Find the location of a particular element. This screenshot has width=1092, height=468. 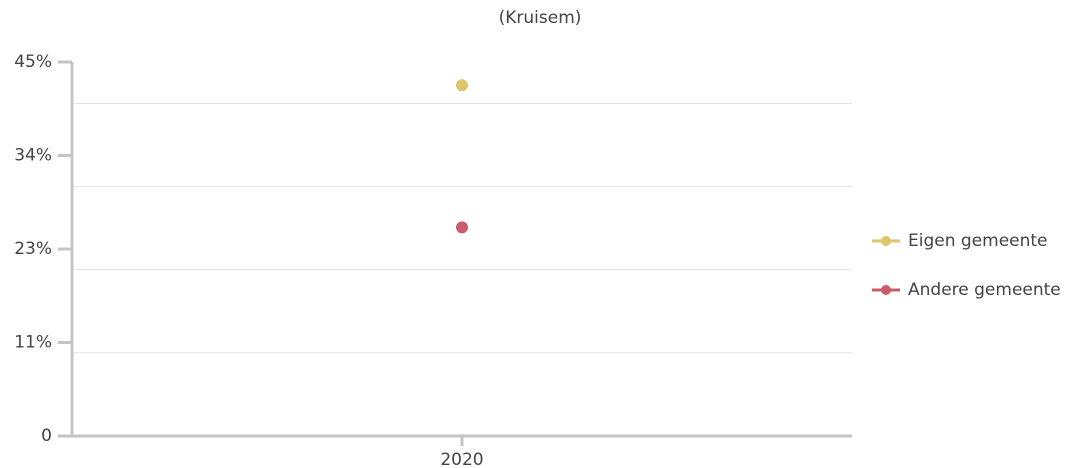

x-tick-label: 2020 is located at coordinates (461, 459).